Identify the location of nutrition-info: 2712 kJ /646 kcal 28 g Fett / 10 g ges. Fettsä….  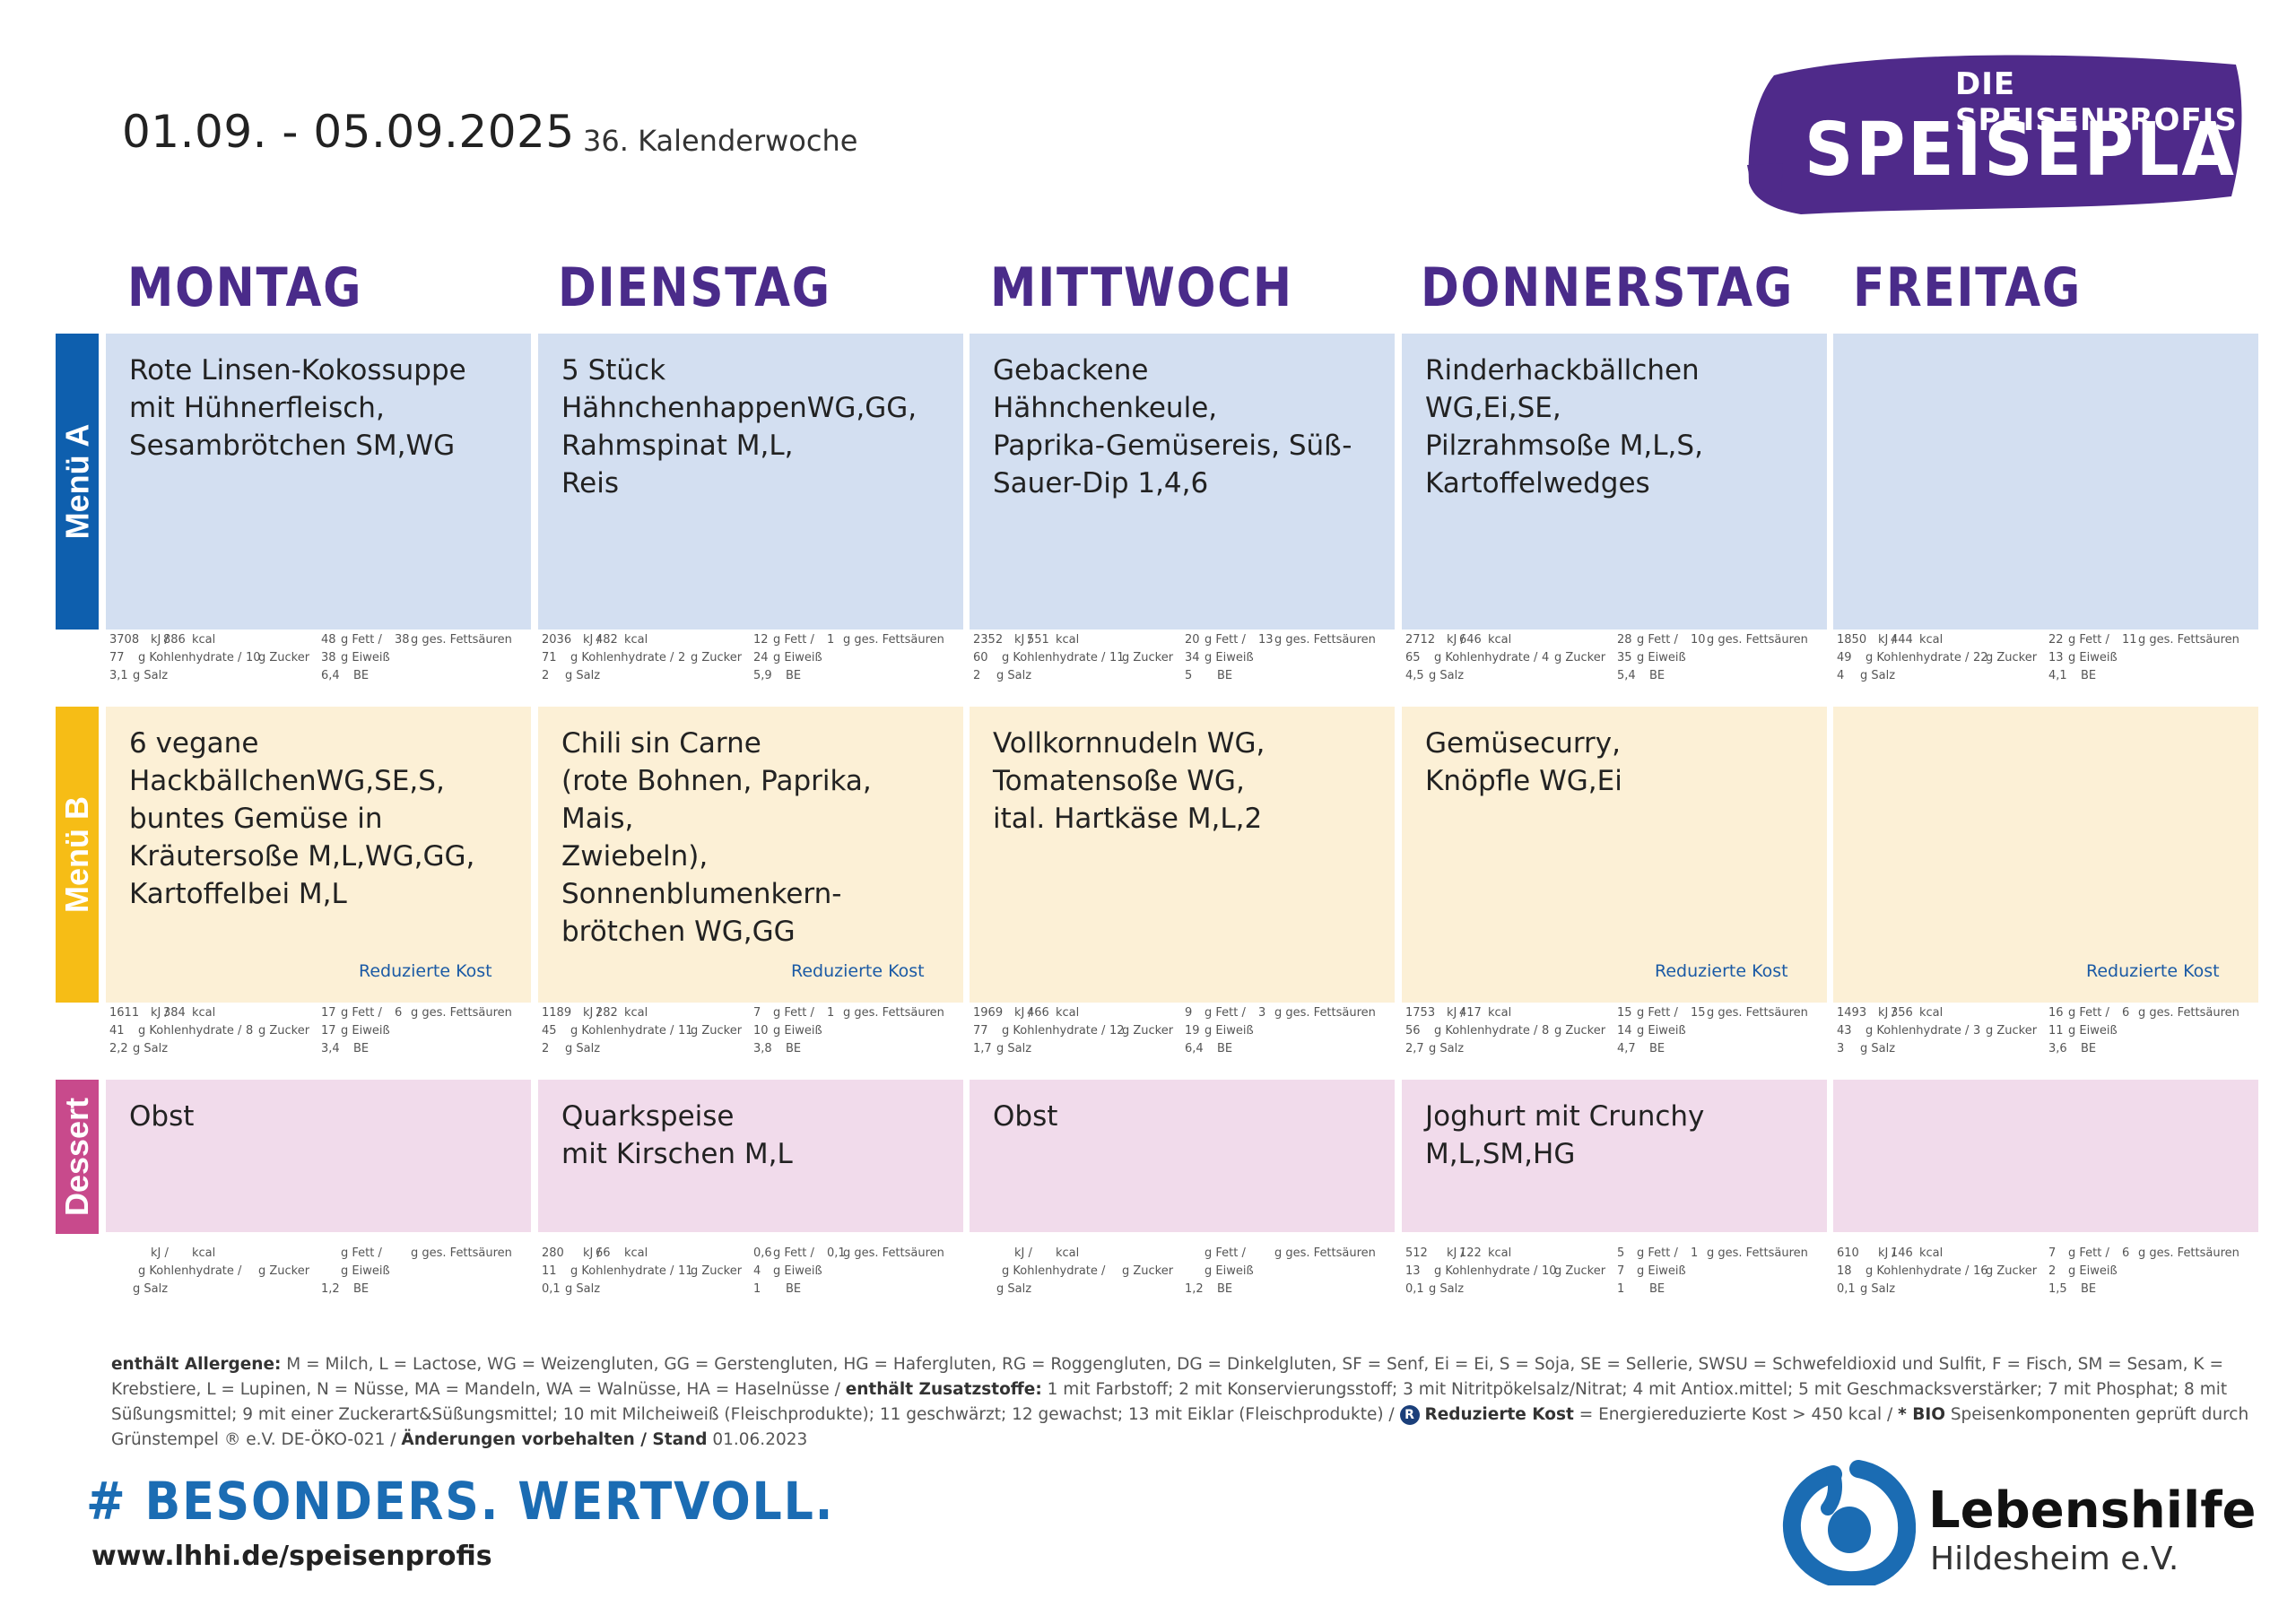
(1614, 660).